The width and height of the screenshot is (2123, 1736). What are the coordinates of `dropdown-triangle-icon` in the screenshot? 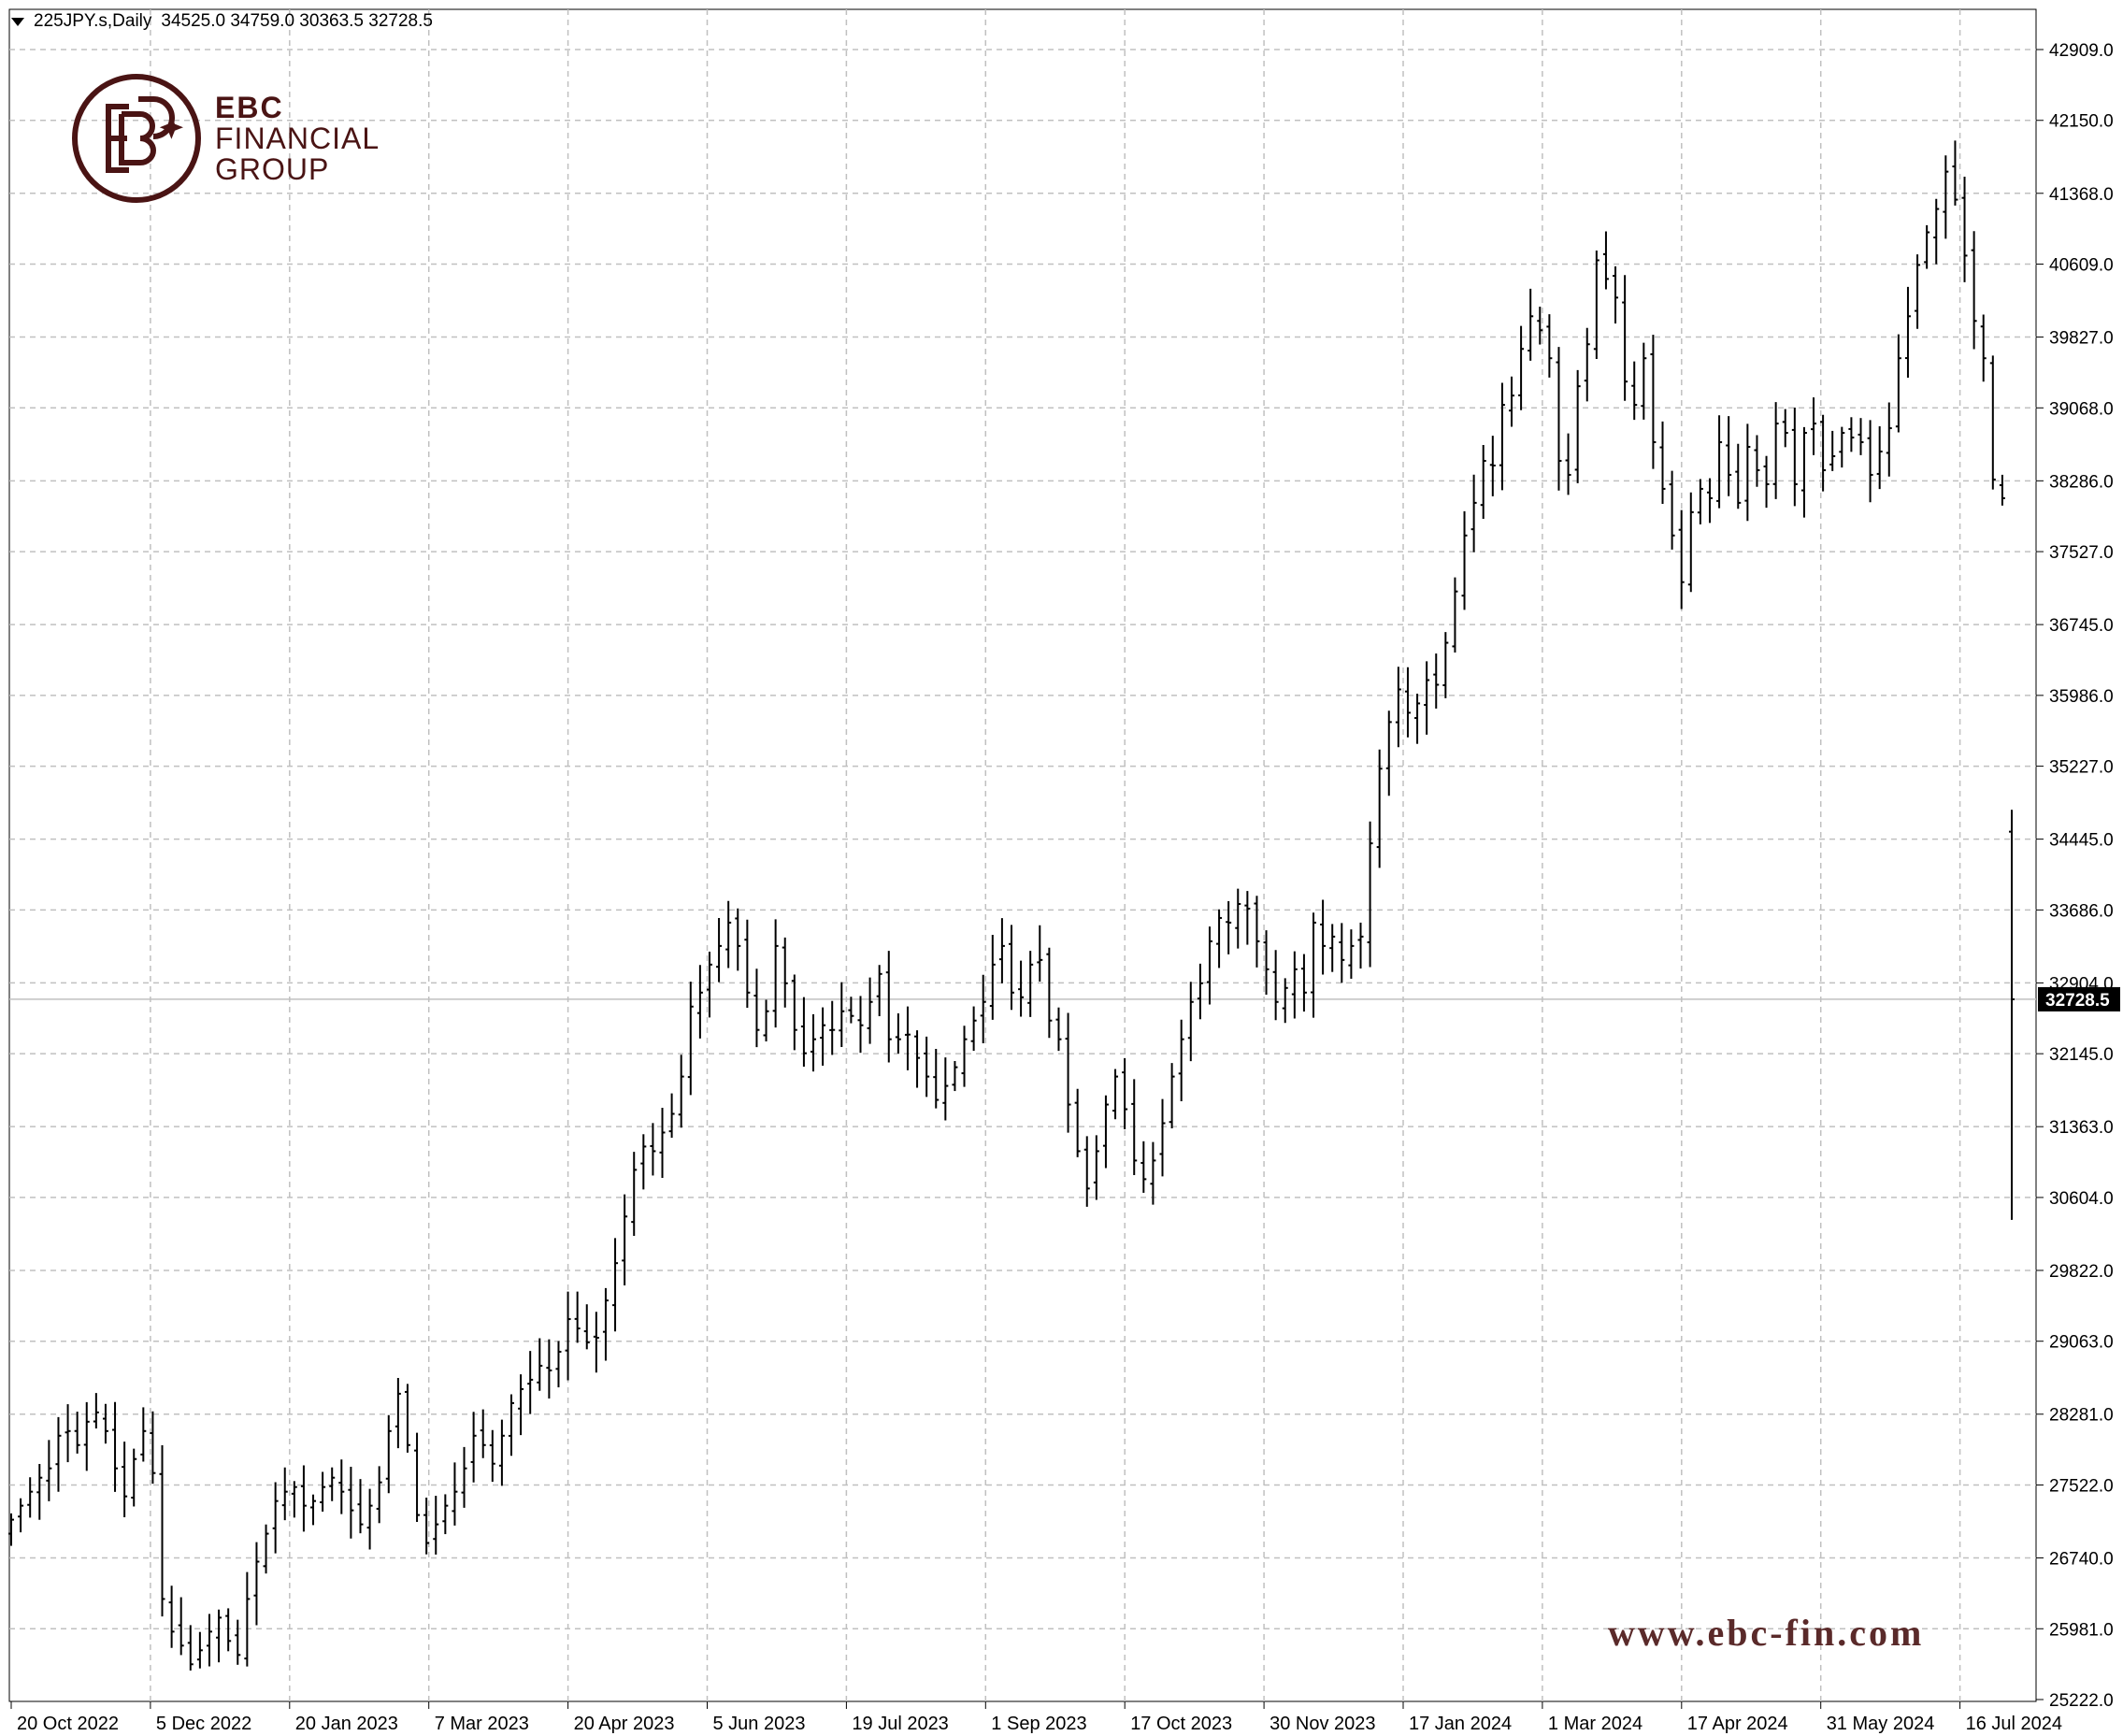 It's located at (17, 22).